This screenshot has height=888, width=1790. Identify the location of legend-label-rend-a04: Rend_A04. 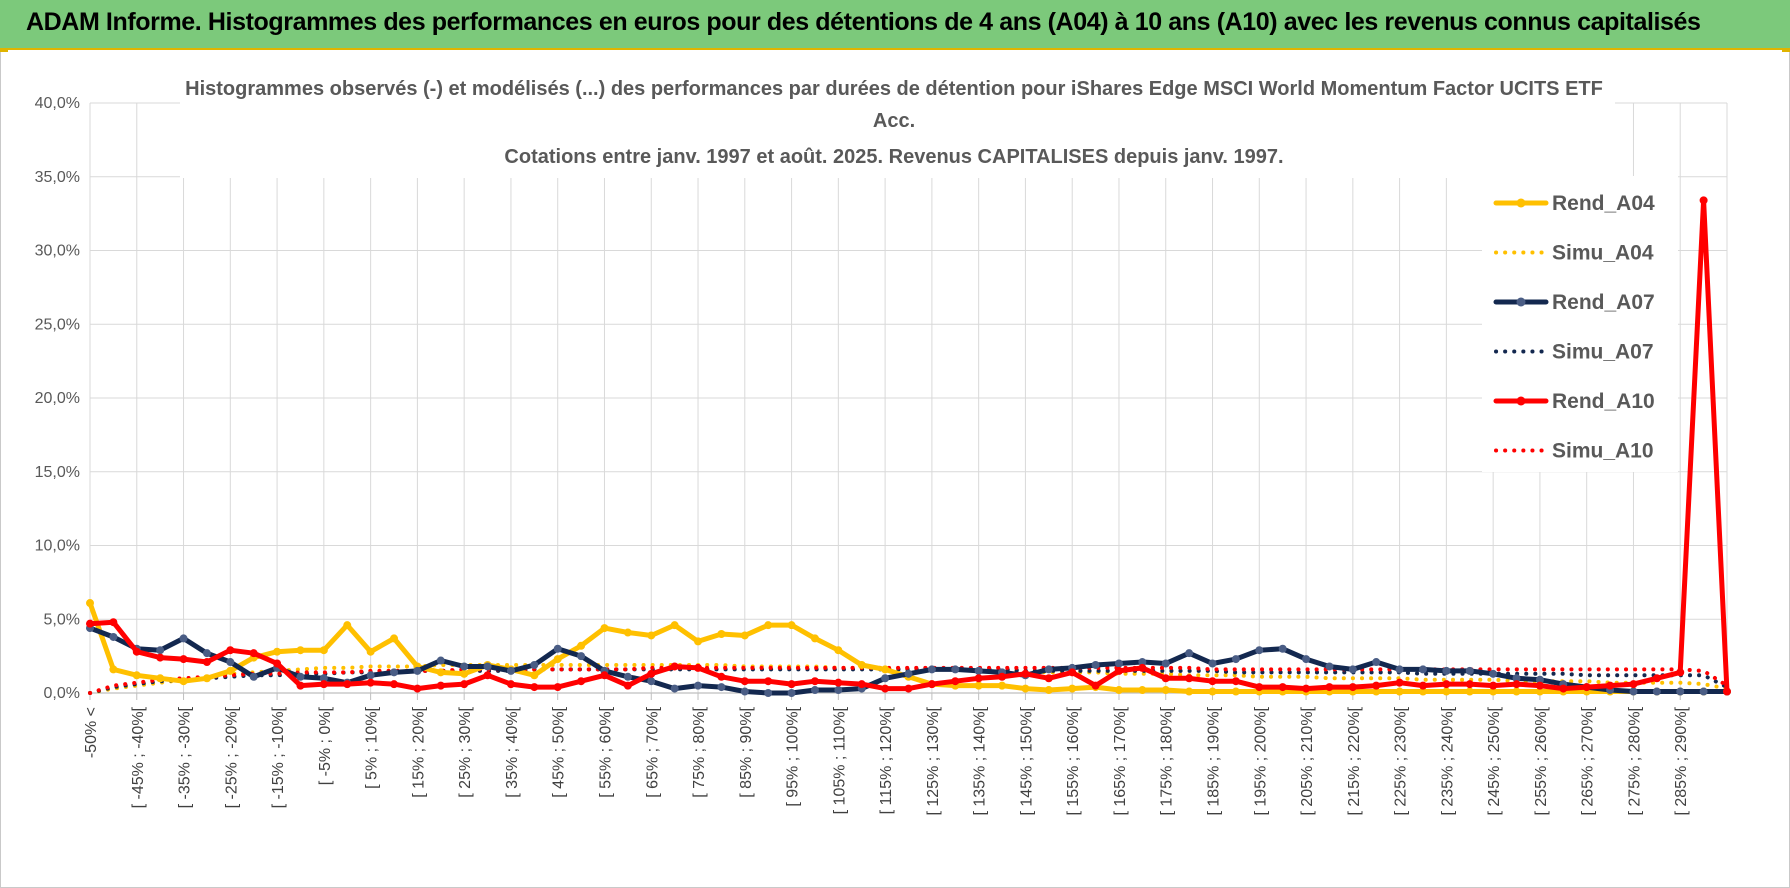
(1603, 203).